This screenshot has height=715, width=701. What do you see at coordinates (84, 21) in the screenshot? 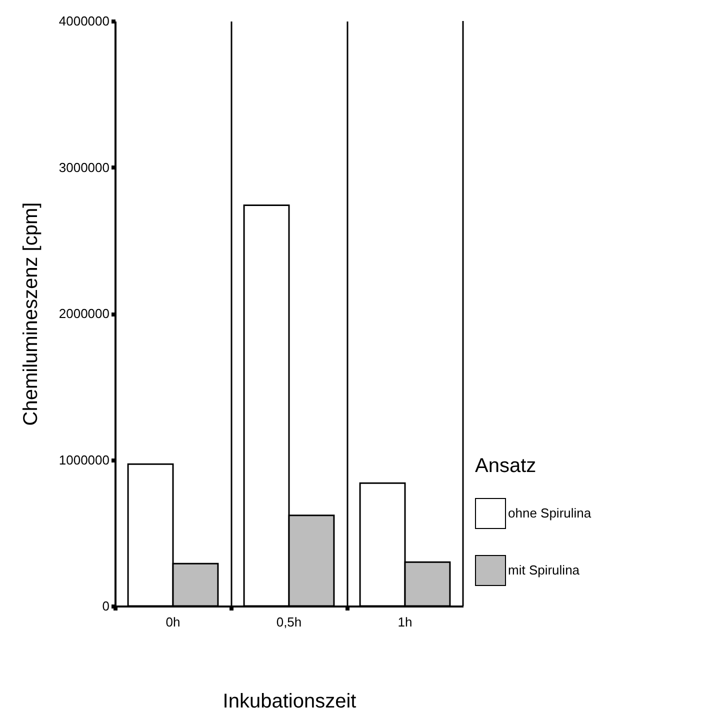
I see `y-tick-label: 4000000` at bounding box center [84, 21].